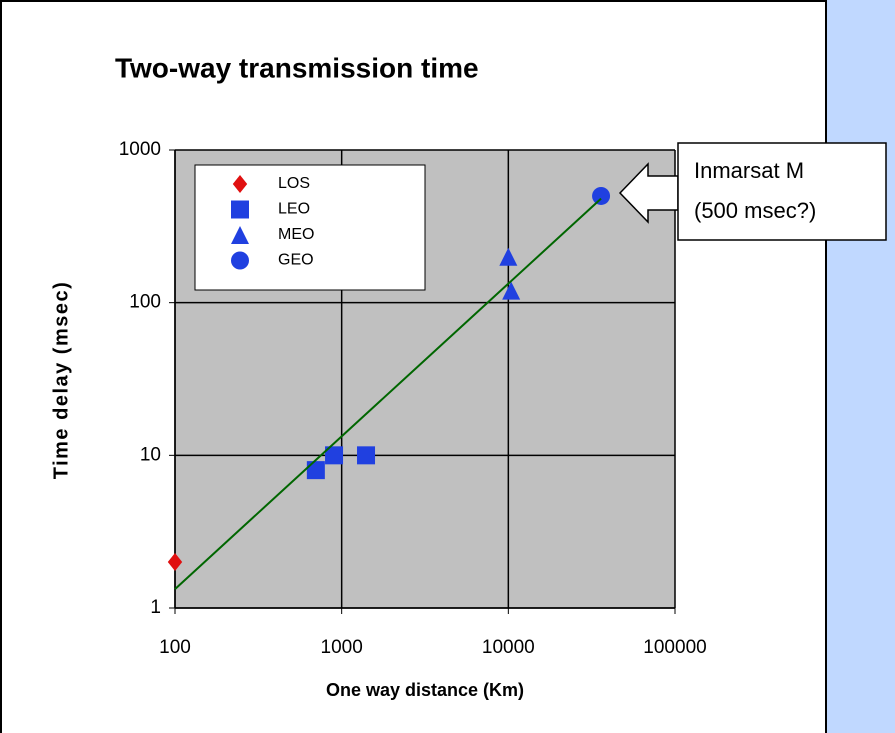 The image size is (895, 733). I want to click on y-tick-label: 100, so click(145, 302).